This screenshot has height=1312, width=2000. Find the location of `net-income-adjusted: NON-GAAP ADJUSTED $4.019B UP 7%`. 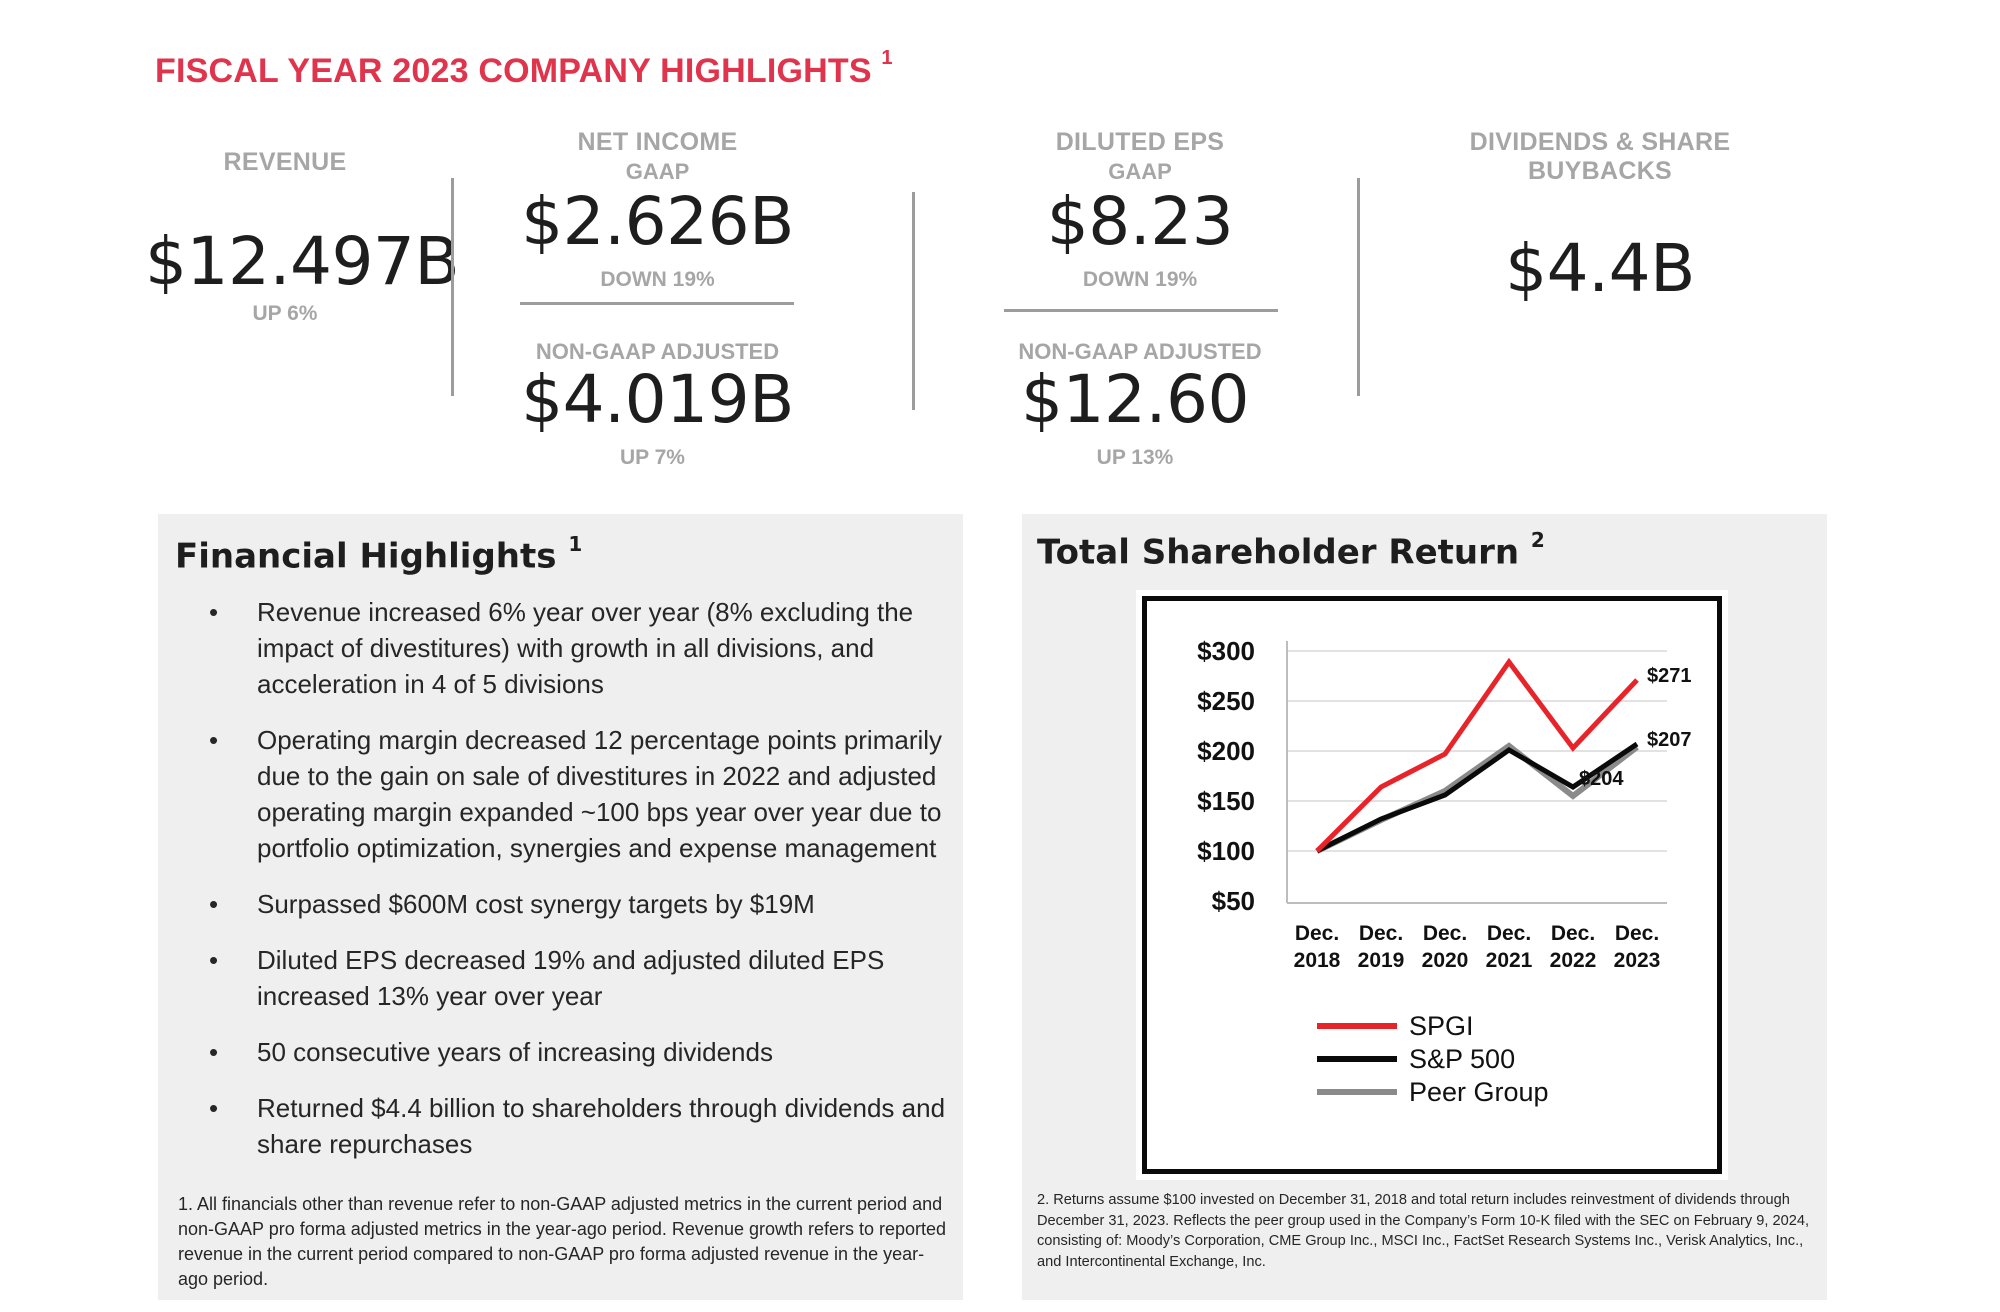

net-income-adjusted: NON-GAAP ADJUSTED $4.019B UP 7% is located at coordinates (657, 404).